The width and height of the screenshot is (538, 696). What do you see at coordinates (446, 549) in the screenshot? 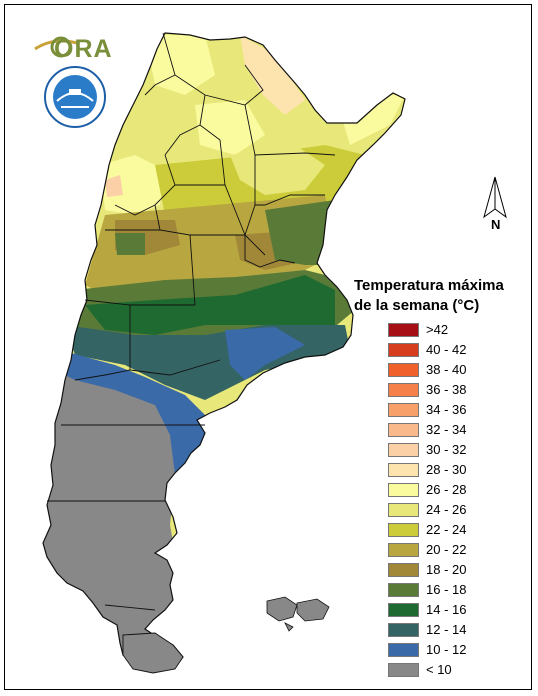
I see `legend-label: 20 - 22` at bounding box center [446, 549].